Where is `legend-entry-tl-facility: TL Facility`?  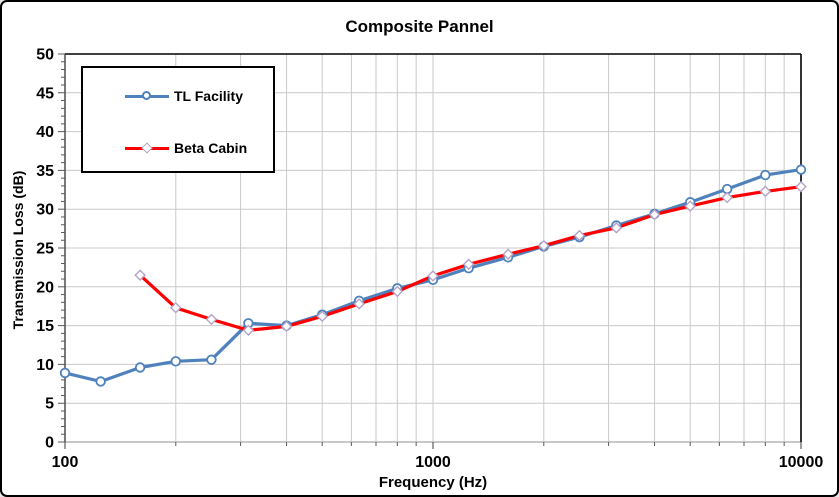
legend-entry-tl-facility: TL Facility is located at coordinates (184, 96).